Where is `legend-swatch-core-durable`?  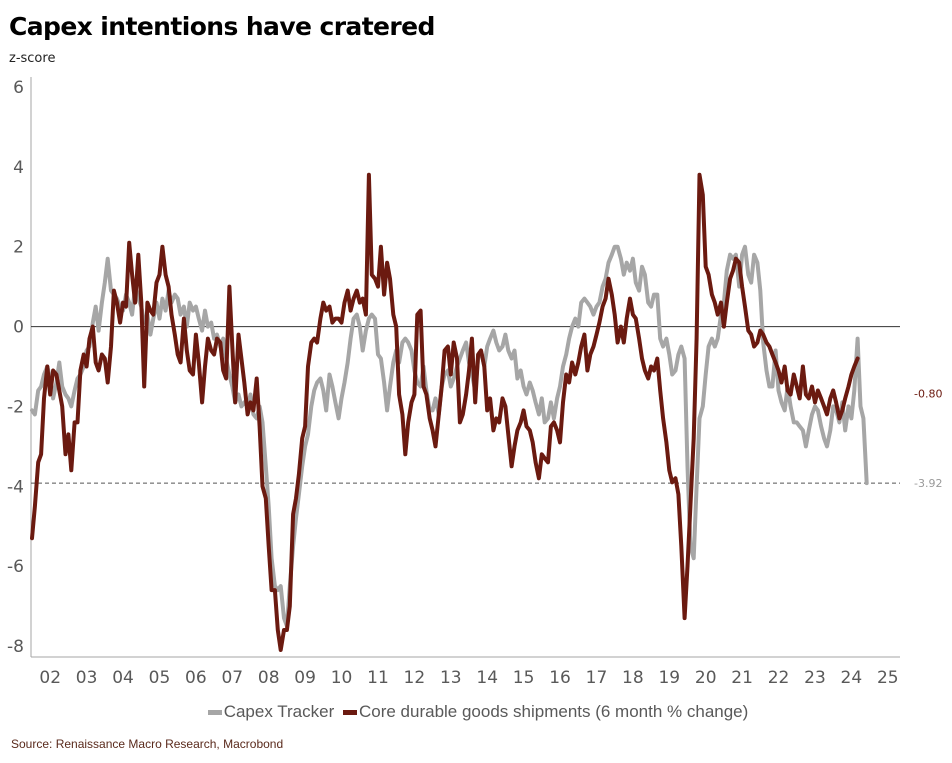 legend-swatch-core-durable is located at coordinates (349, 713).